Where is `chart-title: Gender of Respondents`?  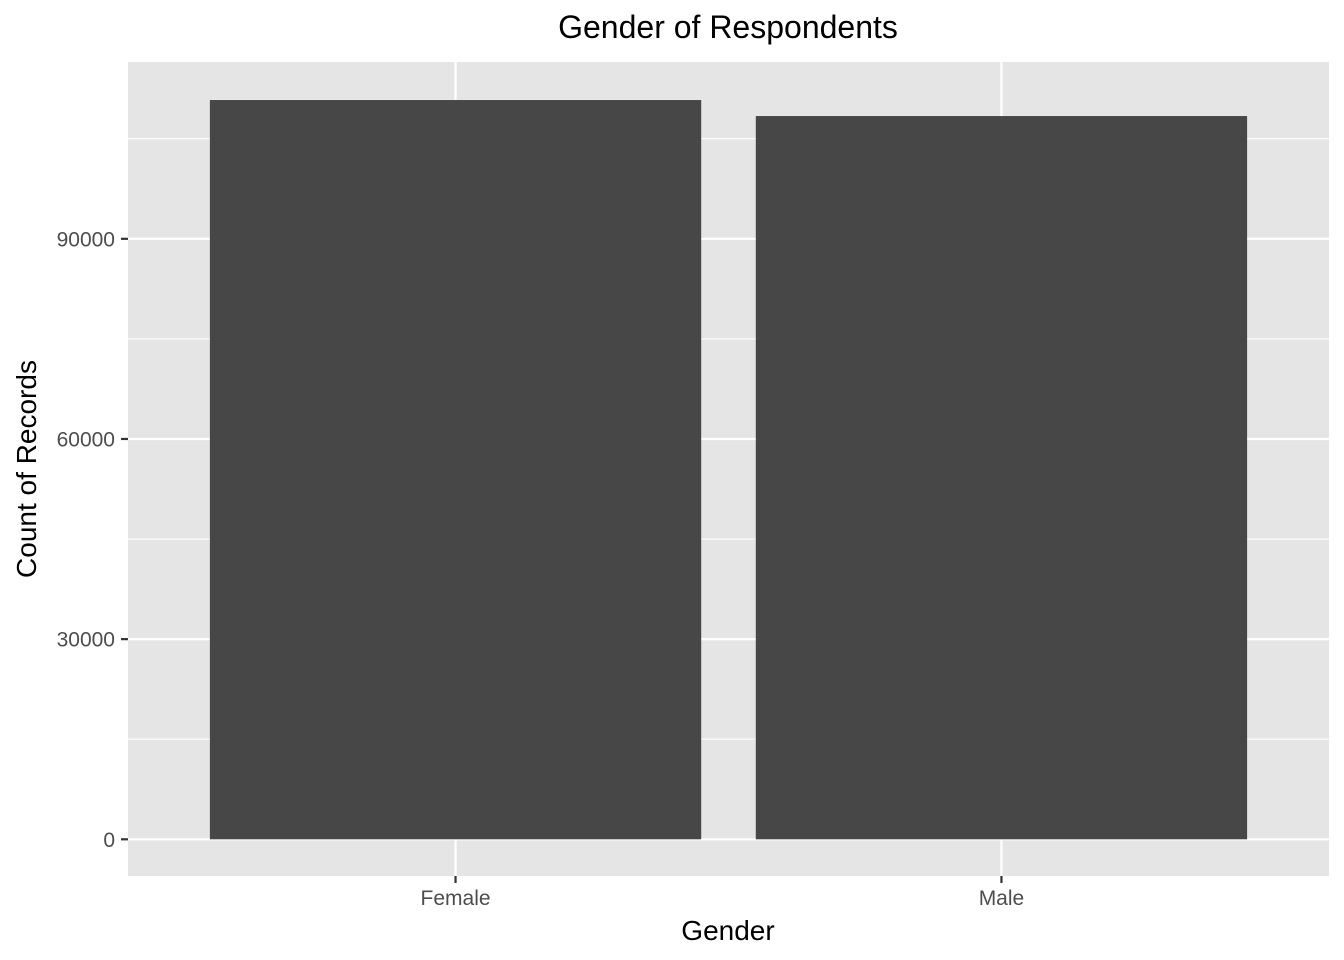
chart-title: Gender of Respondents is located at coordinates (728, 27).